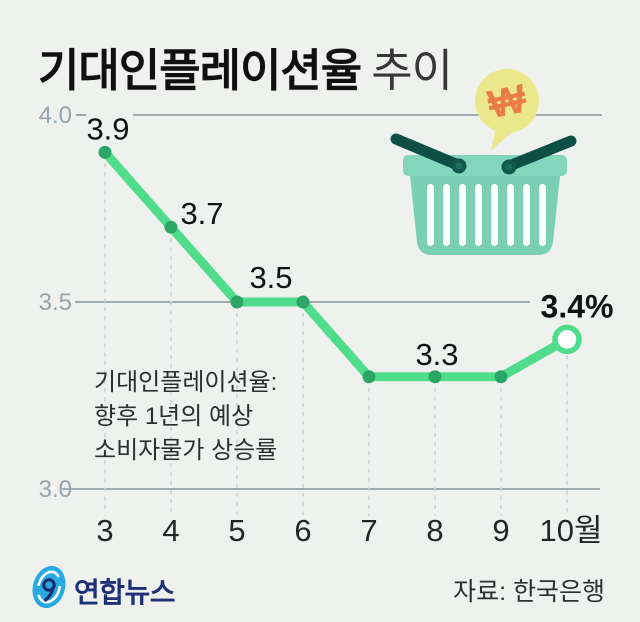  I want to click on title-main: 기대인플레이션율, so click(200, 70).